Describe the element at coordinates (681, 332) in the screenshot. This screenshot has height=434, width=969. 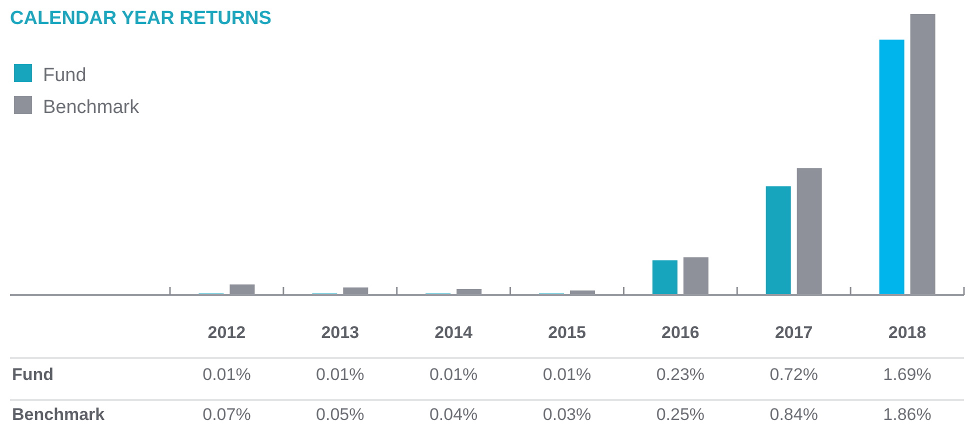
I see `x-tick-label: 2016` at that location.